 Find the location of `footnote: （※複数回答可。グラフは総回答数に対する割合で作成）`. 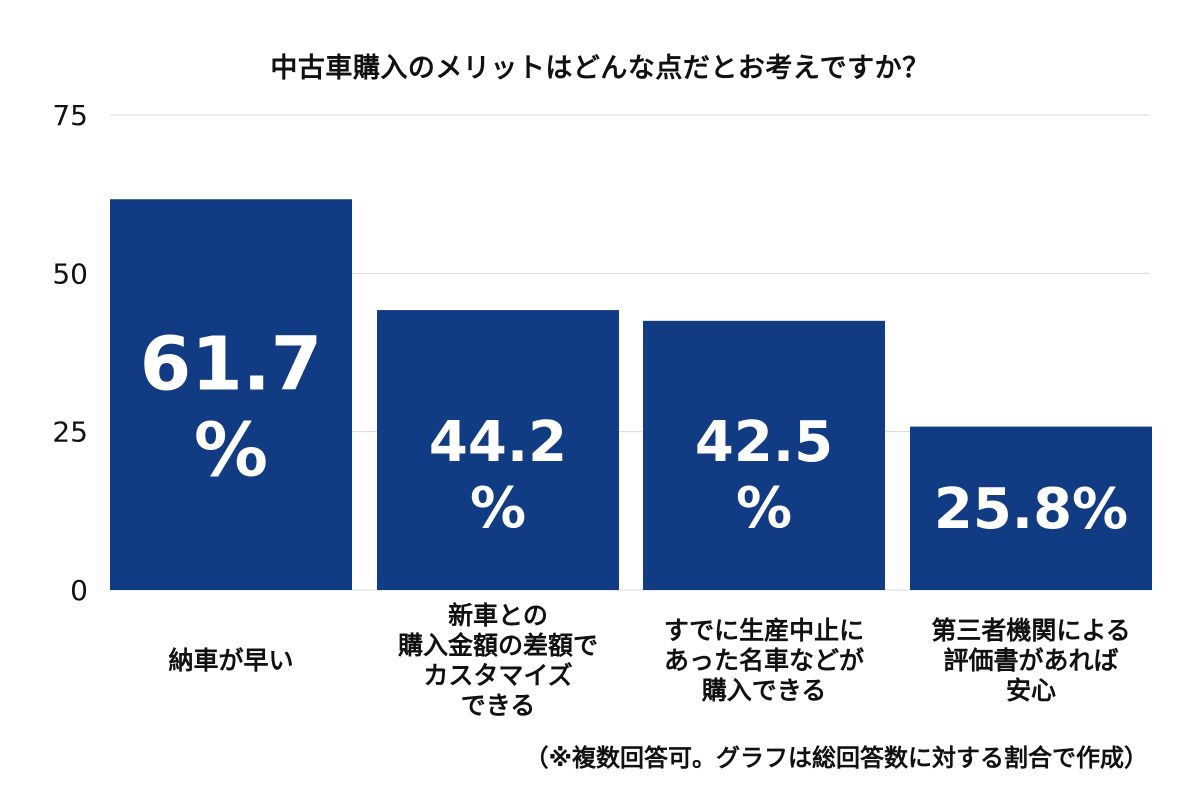

footnote: （※複数回答可。グラフは総回答数に対する割合で作成） is located at coordinates (836, 758).